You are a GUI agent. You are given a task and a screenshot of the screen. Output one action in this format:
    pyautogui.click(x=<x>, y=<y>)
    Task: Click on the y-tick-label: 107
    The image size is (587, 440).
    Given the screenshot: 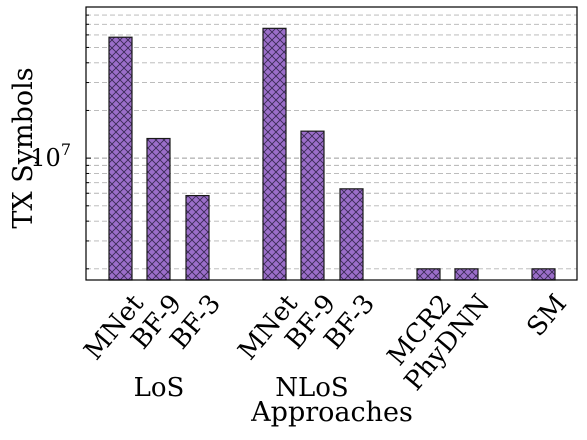 What is the action you would take?
    pyautogui.click(x=50, y=156)
    